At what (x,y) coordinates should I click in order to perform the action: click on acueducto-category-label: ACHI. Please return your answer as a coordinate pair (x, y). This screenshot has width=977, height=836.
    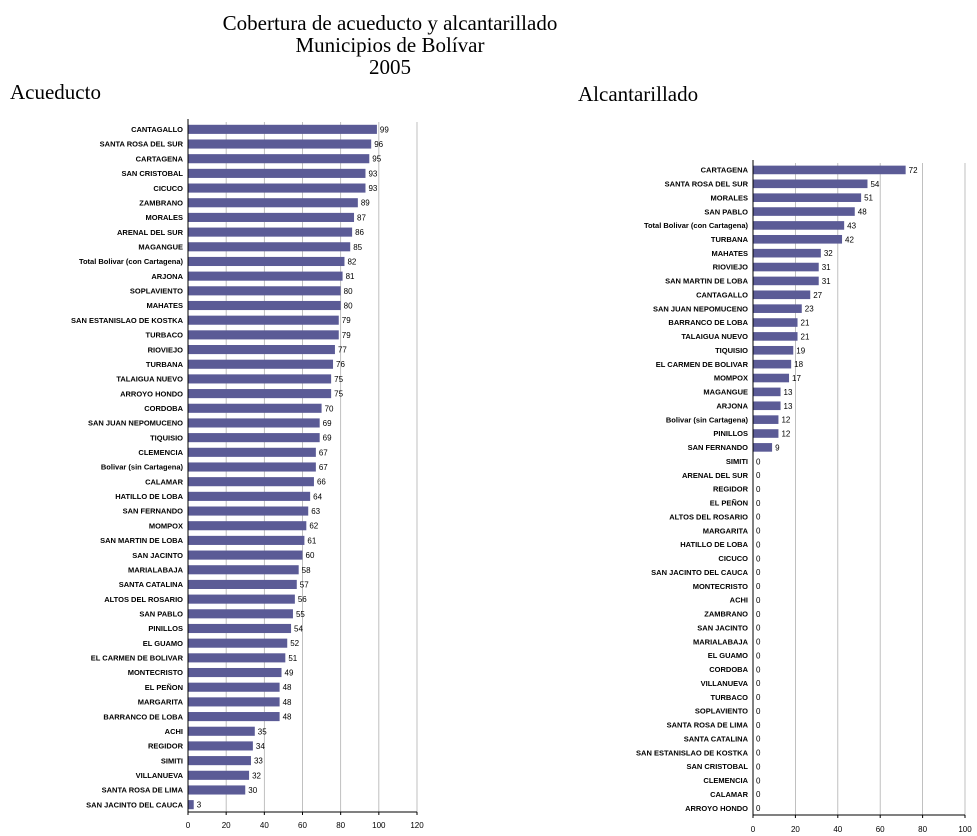
    Looking at the image, I should click on (174, 731).